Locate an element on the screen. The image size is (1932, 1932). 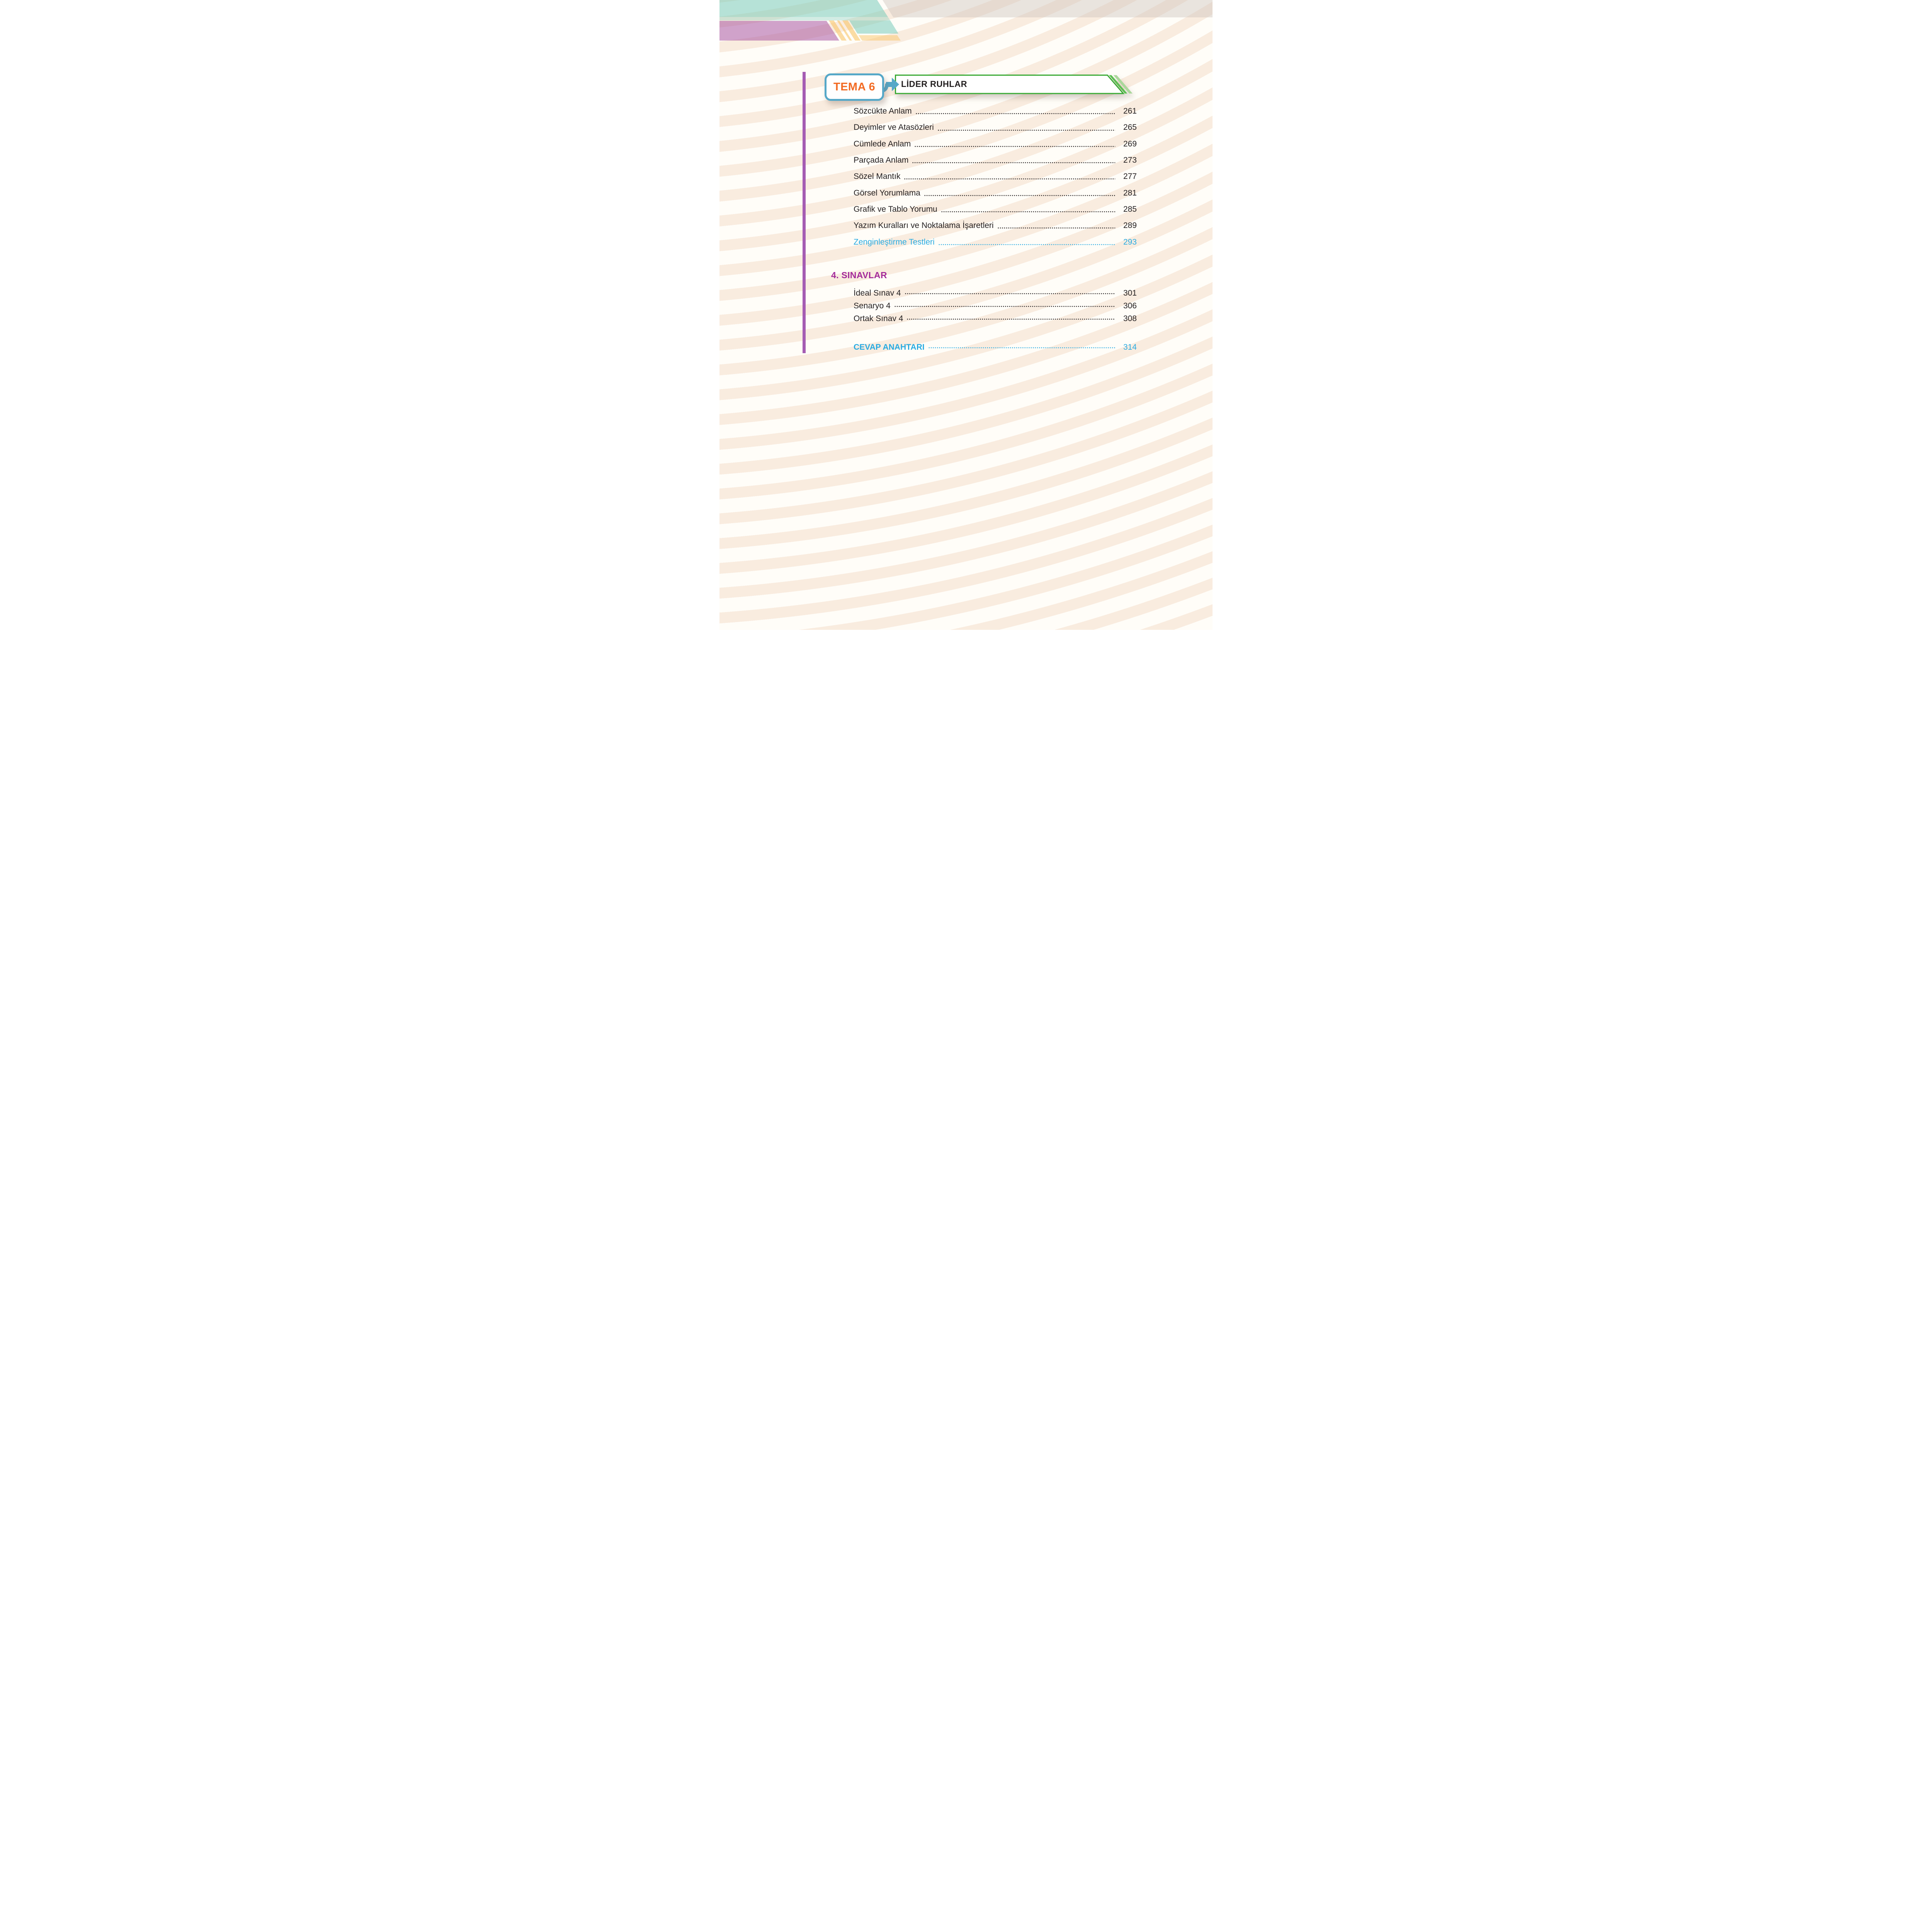
exam-row: İdeal Sınav 4 301 is located at coordinates (996, 293).